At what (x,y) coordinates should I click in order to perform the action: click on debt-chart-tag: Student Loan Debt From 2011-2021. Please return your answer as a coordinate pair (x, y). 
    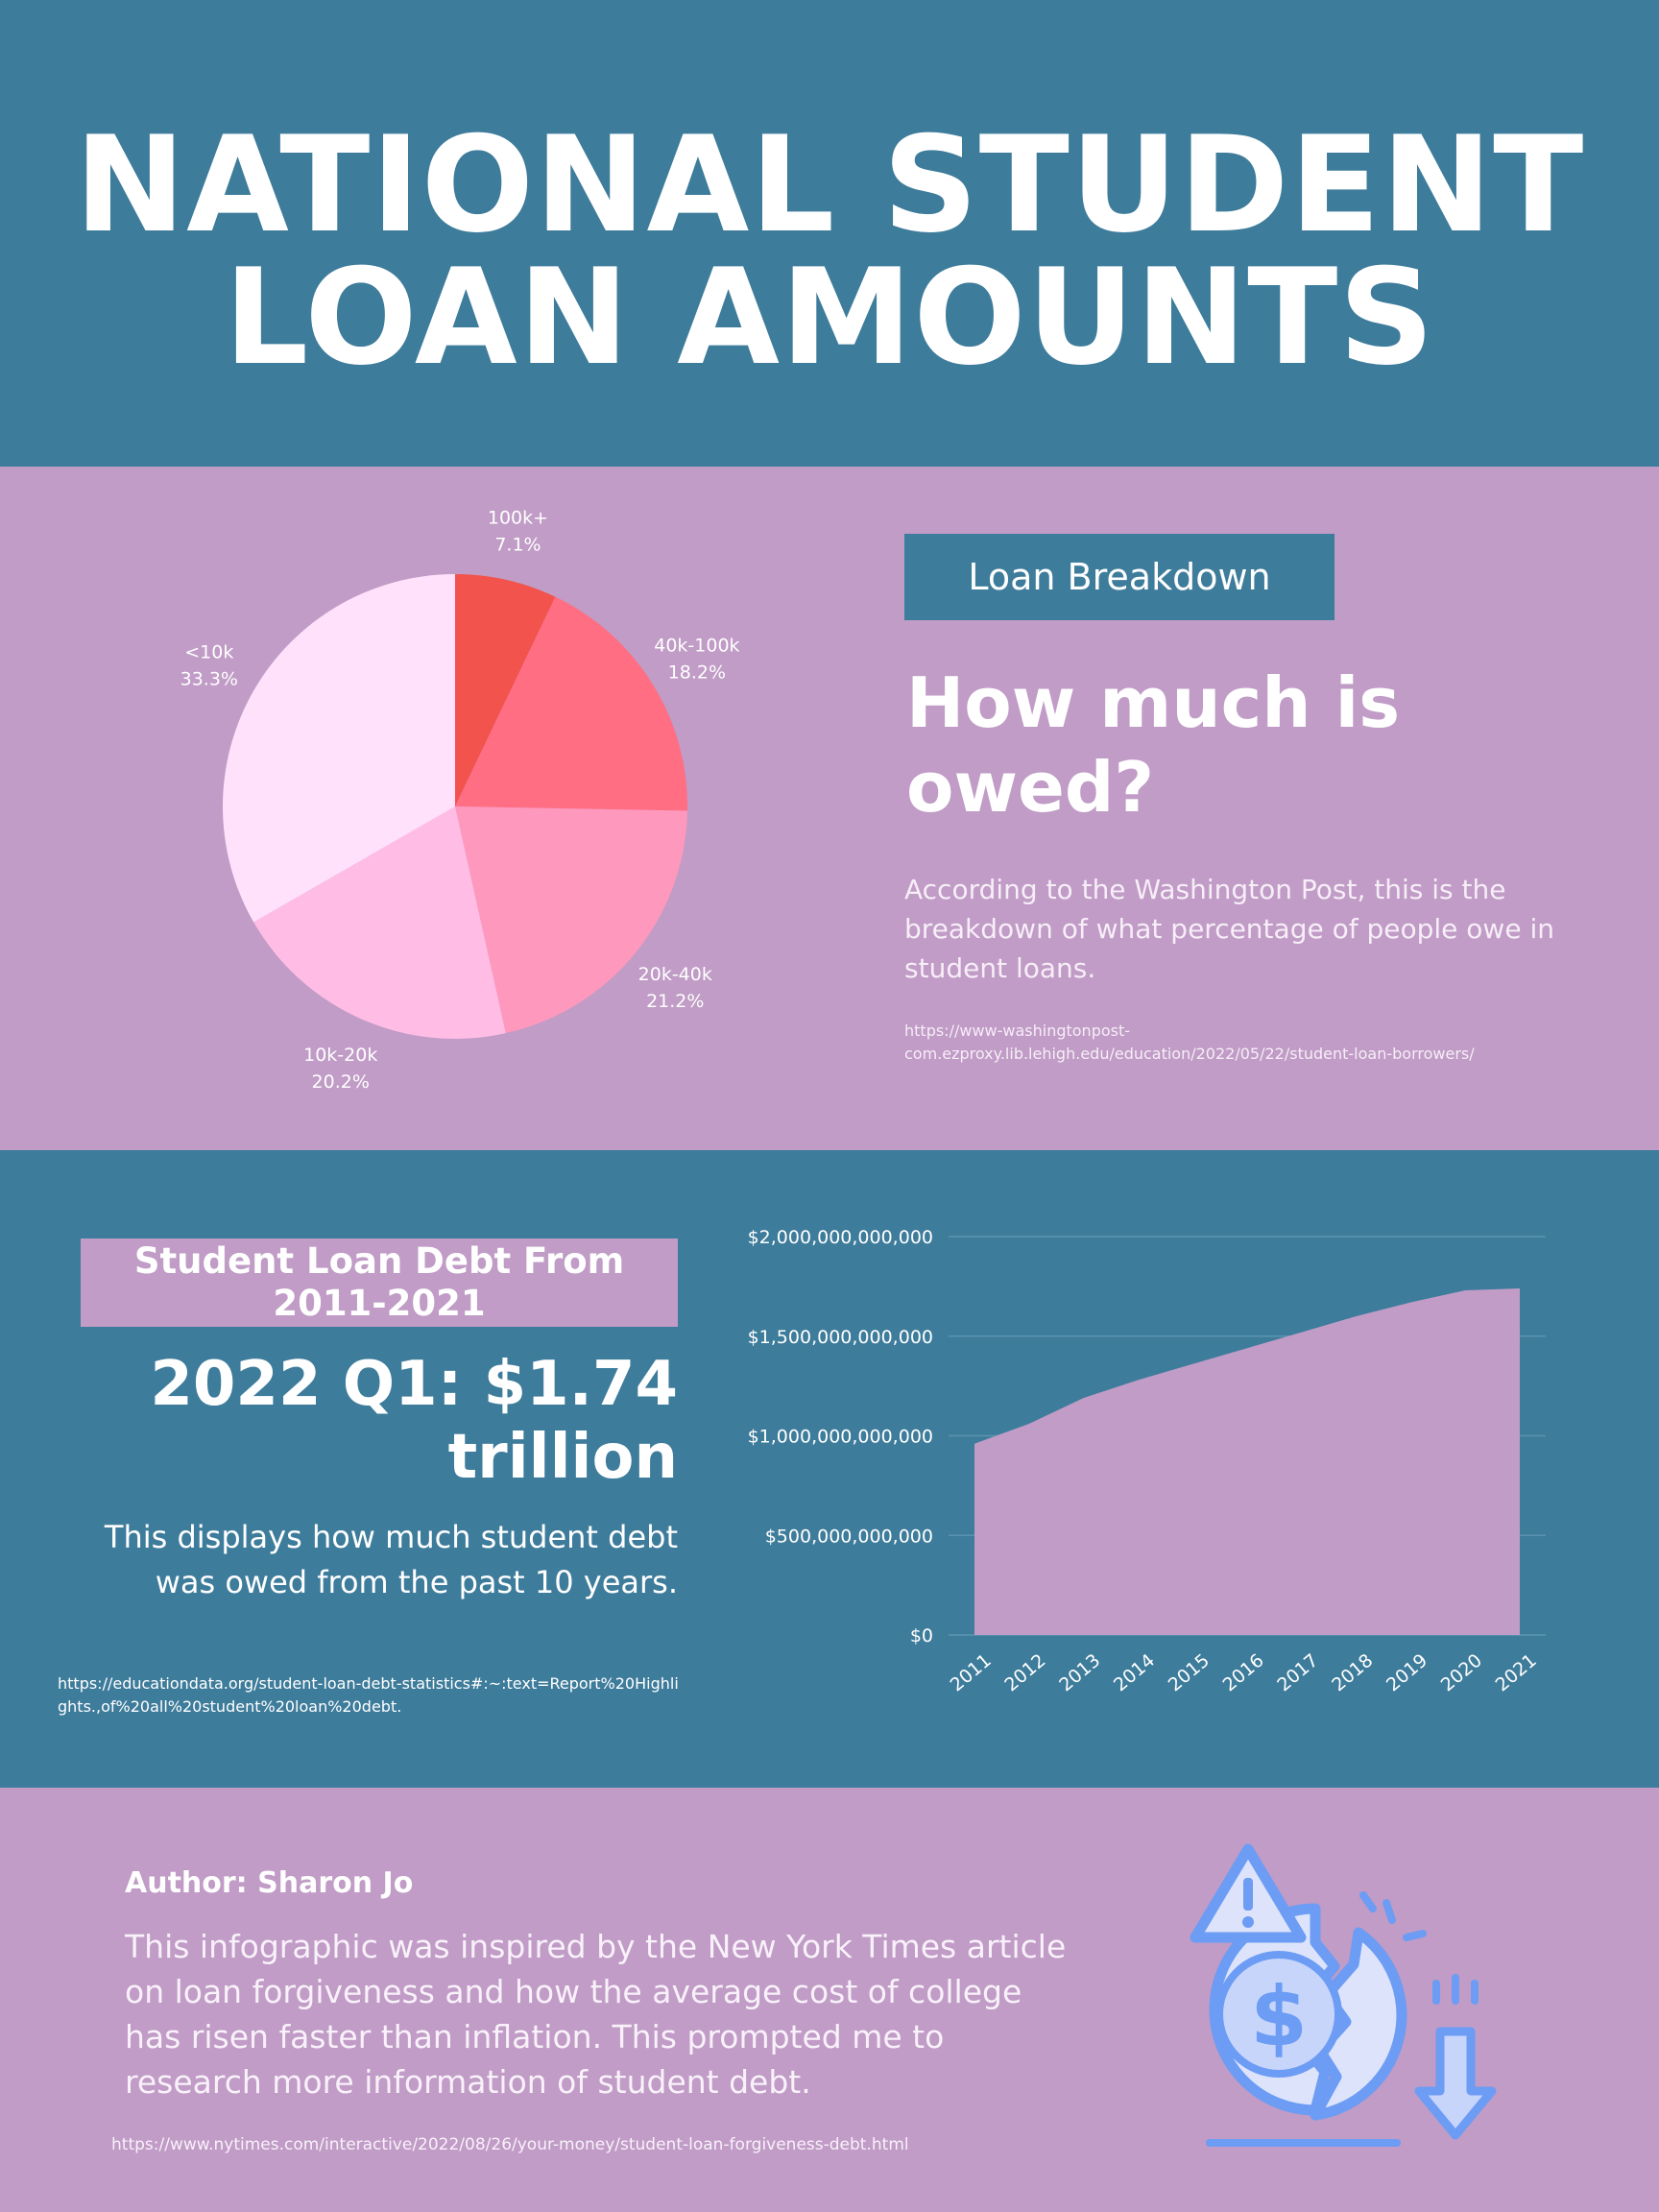
    Looking at the image, I should click on (380, 1282).